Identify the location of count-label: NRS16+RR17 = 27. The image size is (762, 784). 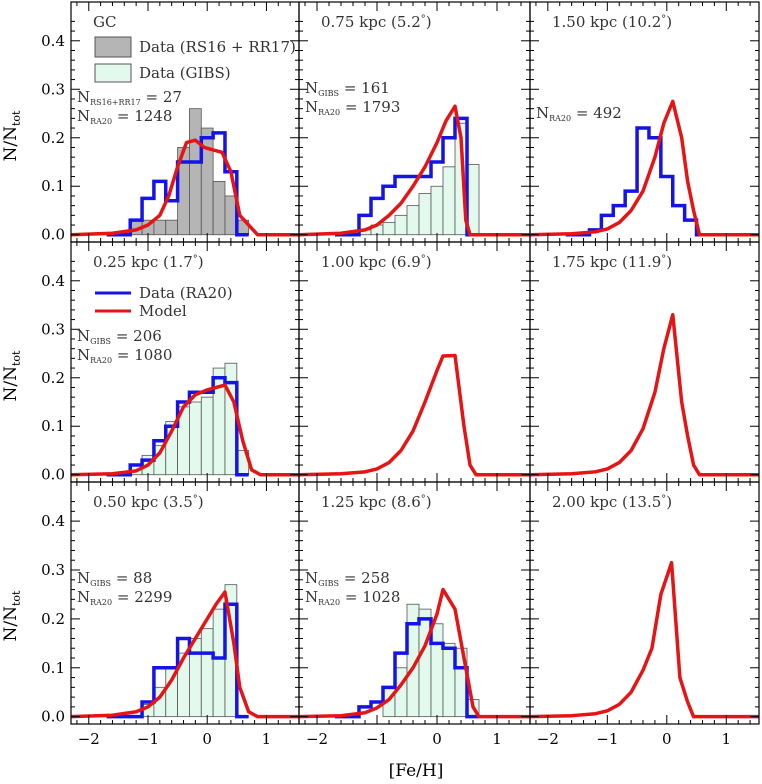
(129, 97).